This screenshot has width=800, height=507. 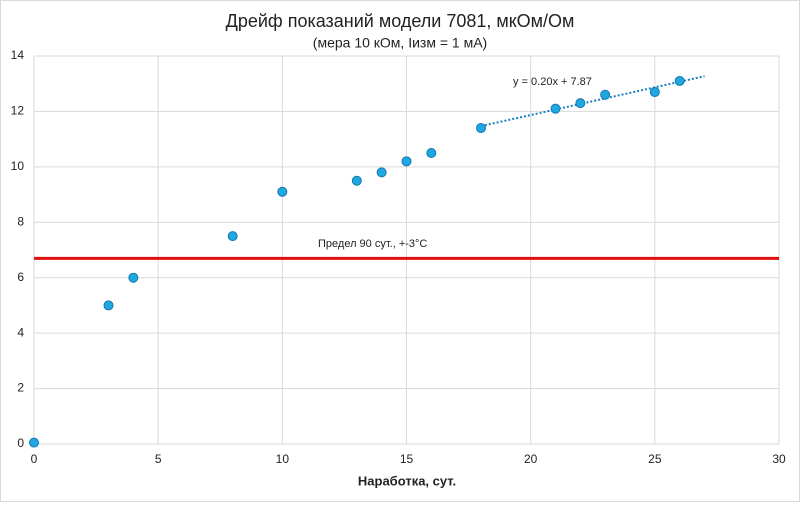 I want to click on x-axis-label: Наработка, сут., so click(x=407, y=480).